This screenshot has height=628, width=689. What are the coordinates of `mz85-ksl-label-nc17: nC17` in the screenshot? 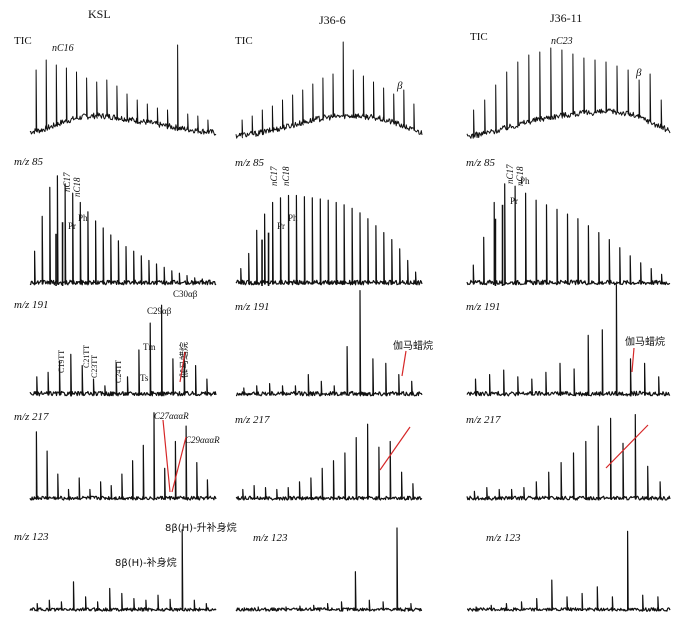 It's located at (67, 182).